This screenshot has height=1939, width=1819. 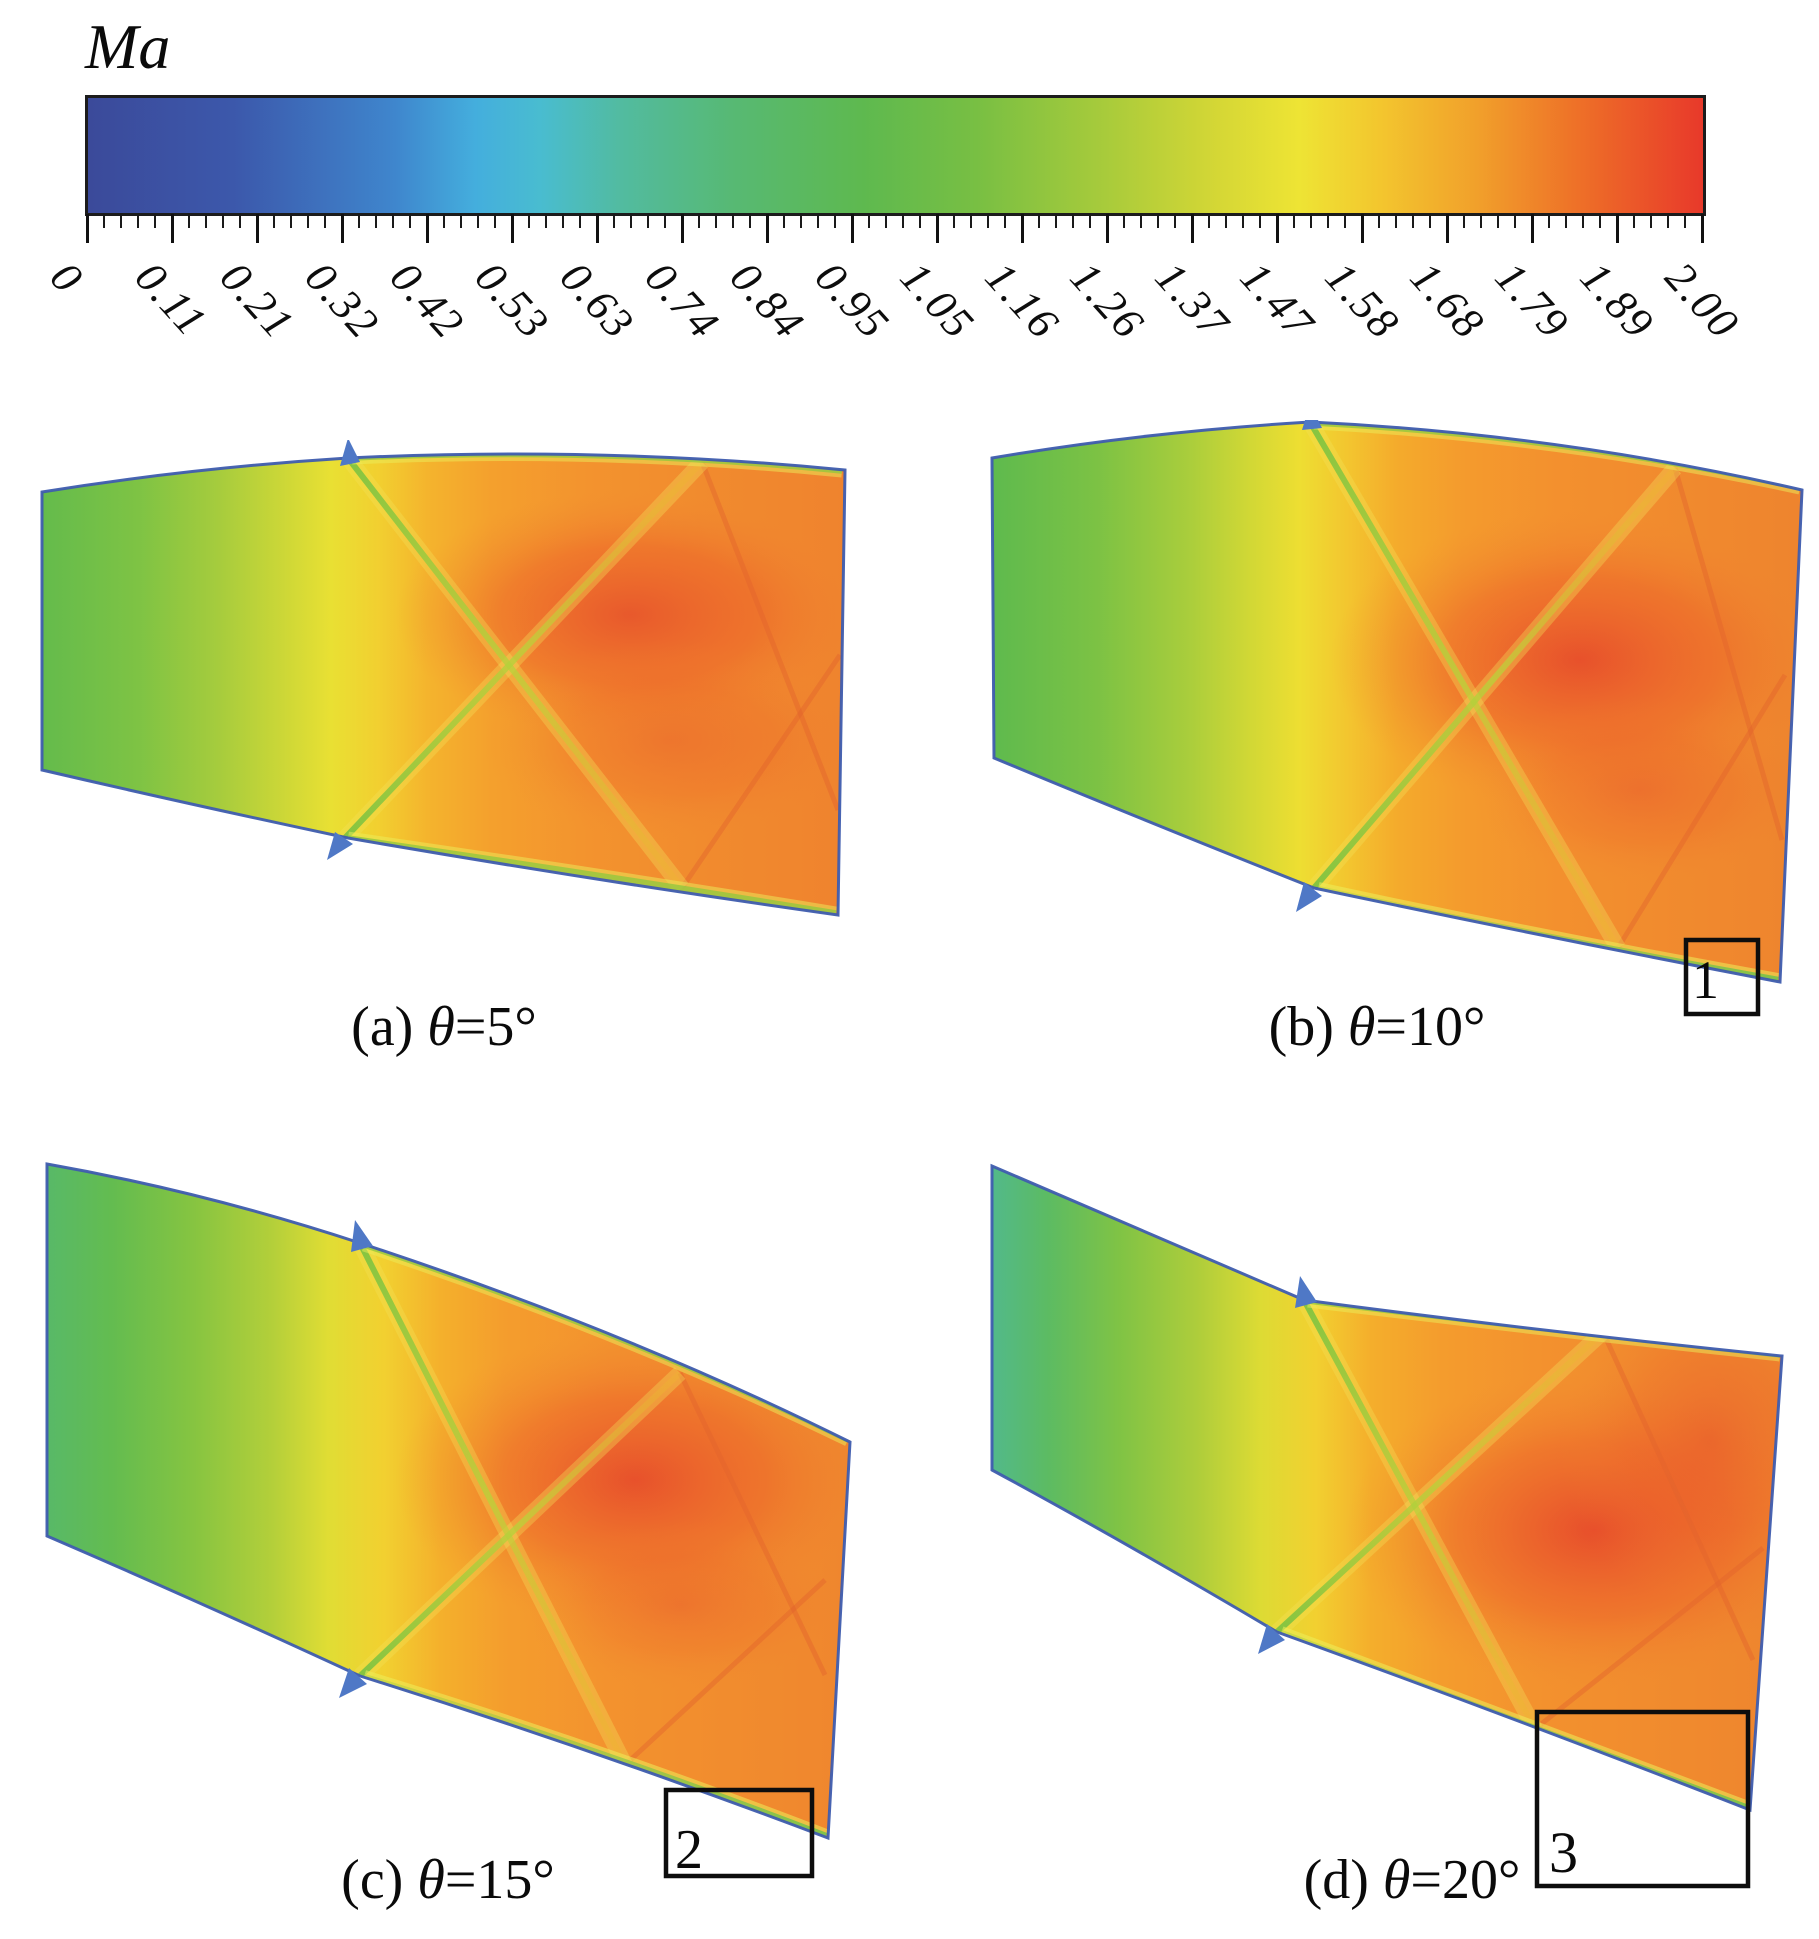 I want to click on colorbar-tick-label: 0.84, so click(x=767, y=300).